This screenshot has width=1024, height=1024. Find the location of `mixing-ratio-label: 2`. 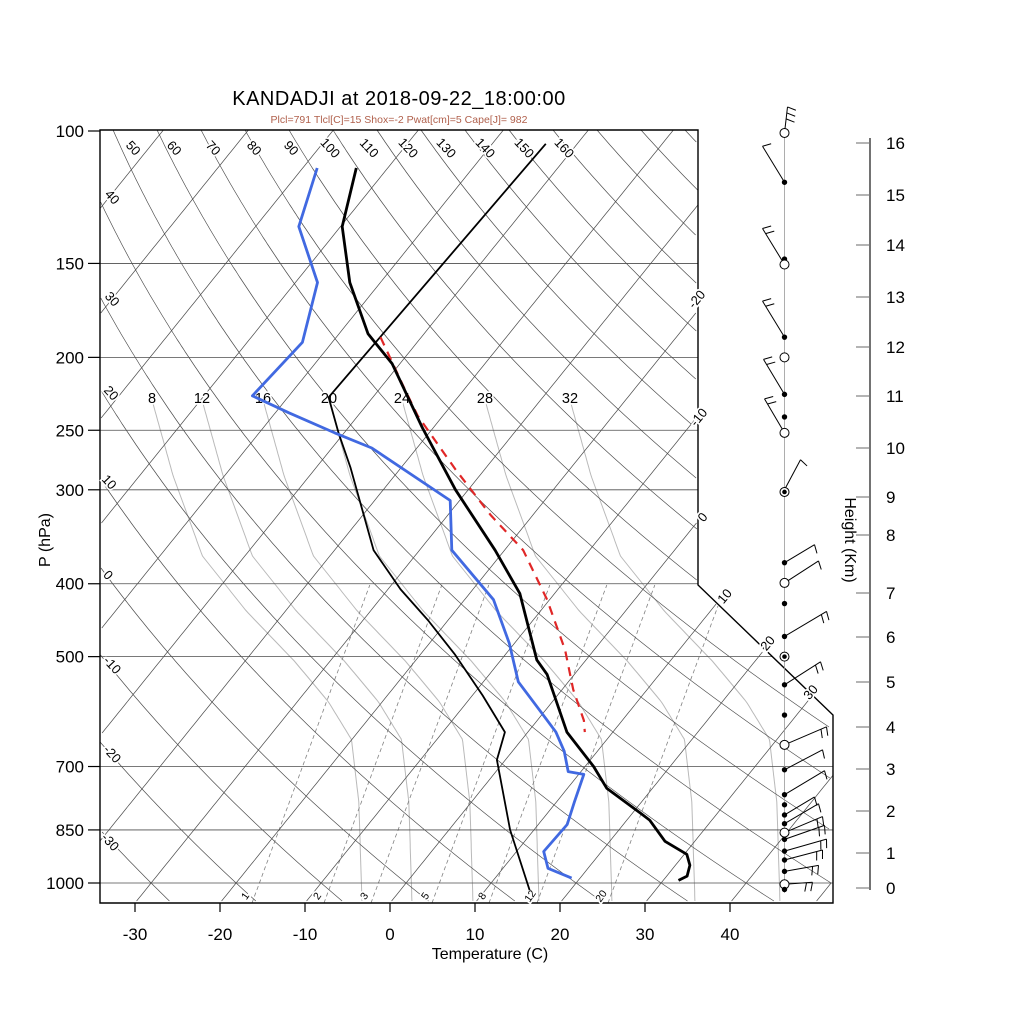

mixing-ratio-label: 2 is located at coordinates (317, 896).